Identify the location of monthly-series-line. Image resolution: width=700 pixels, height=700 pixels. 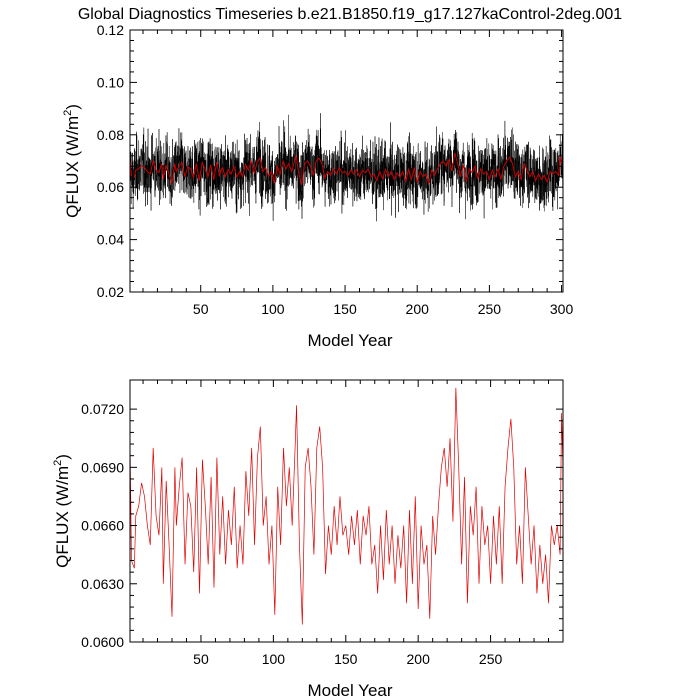
(346, 167).